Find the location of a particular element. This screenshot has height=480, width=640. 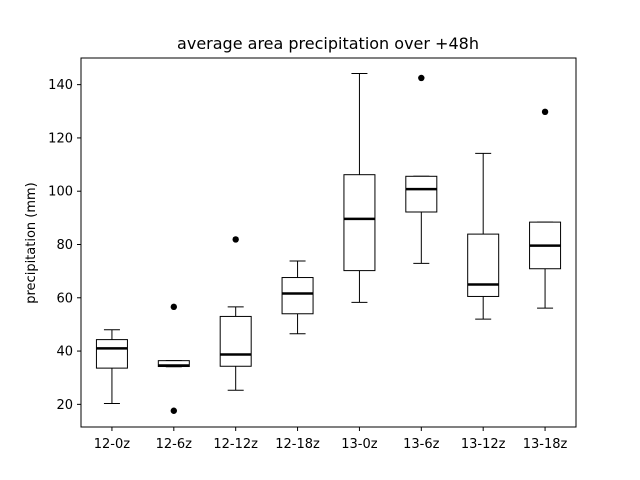

x-tick-label: 13-12z is located at coordinates (483, 444).